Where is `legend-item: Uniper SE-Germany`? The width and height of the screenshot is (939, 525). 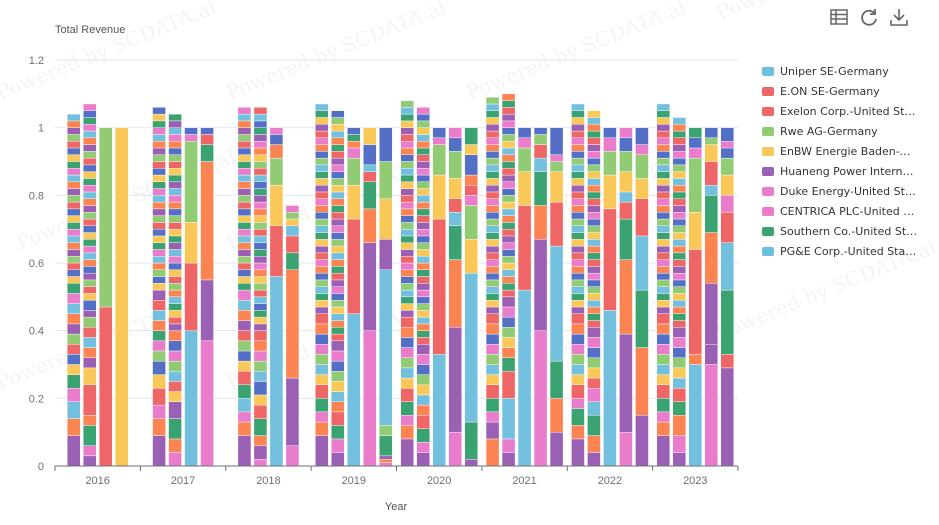 legend-item: Uniper SE-Germany is located at coordinates (841, 71).